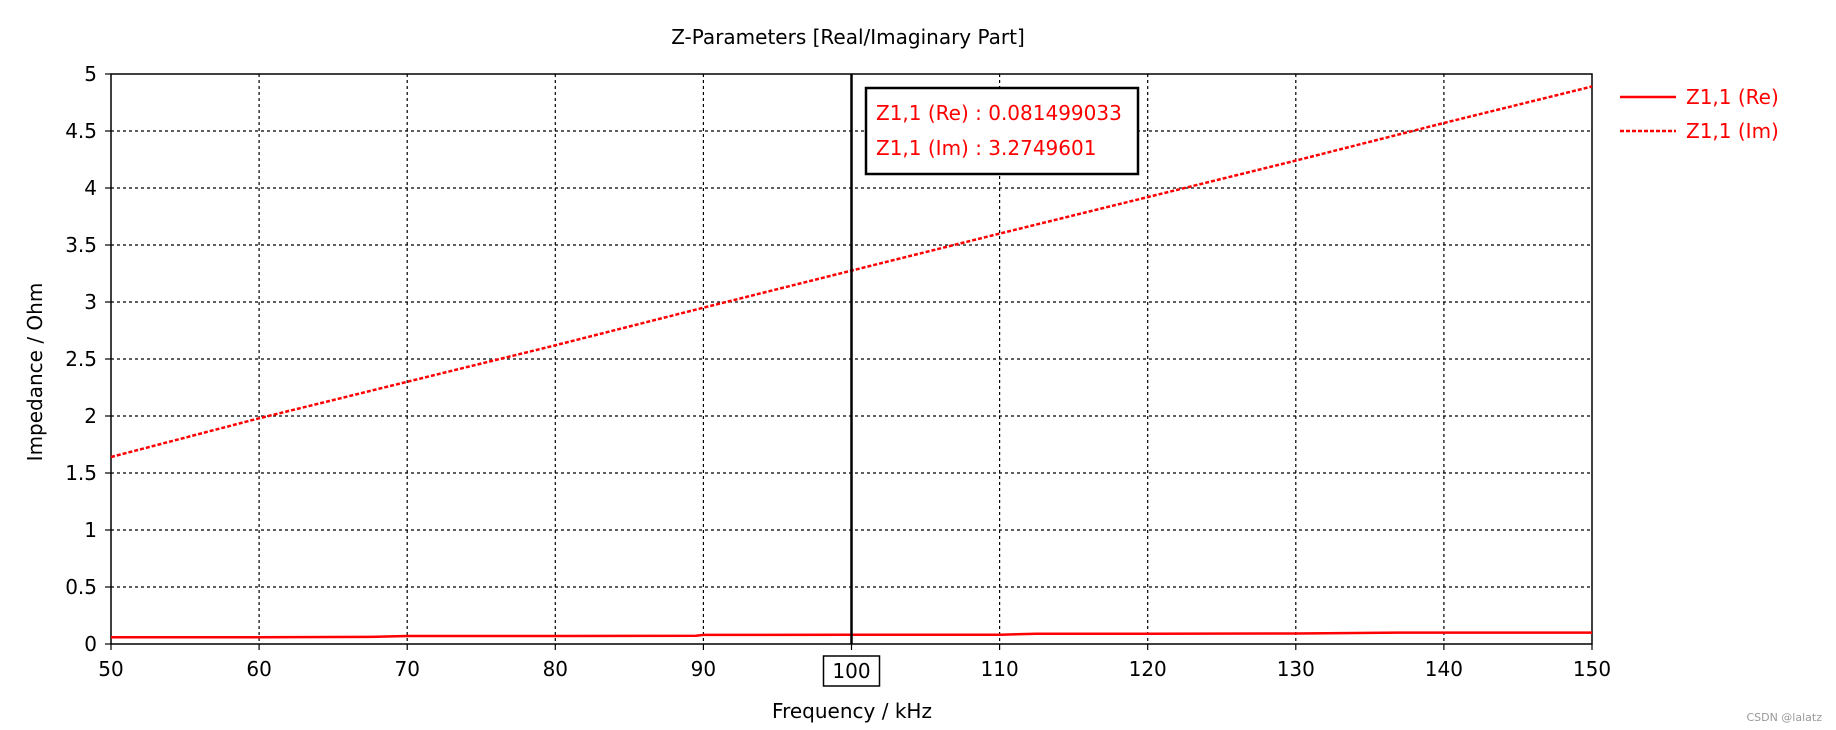 Image resolution: width=1836 pixels, height=730 pixels. Describe the element at coordinates (1296, 669) in the screenshot. I see `x-tick-label: 130` at that location.